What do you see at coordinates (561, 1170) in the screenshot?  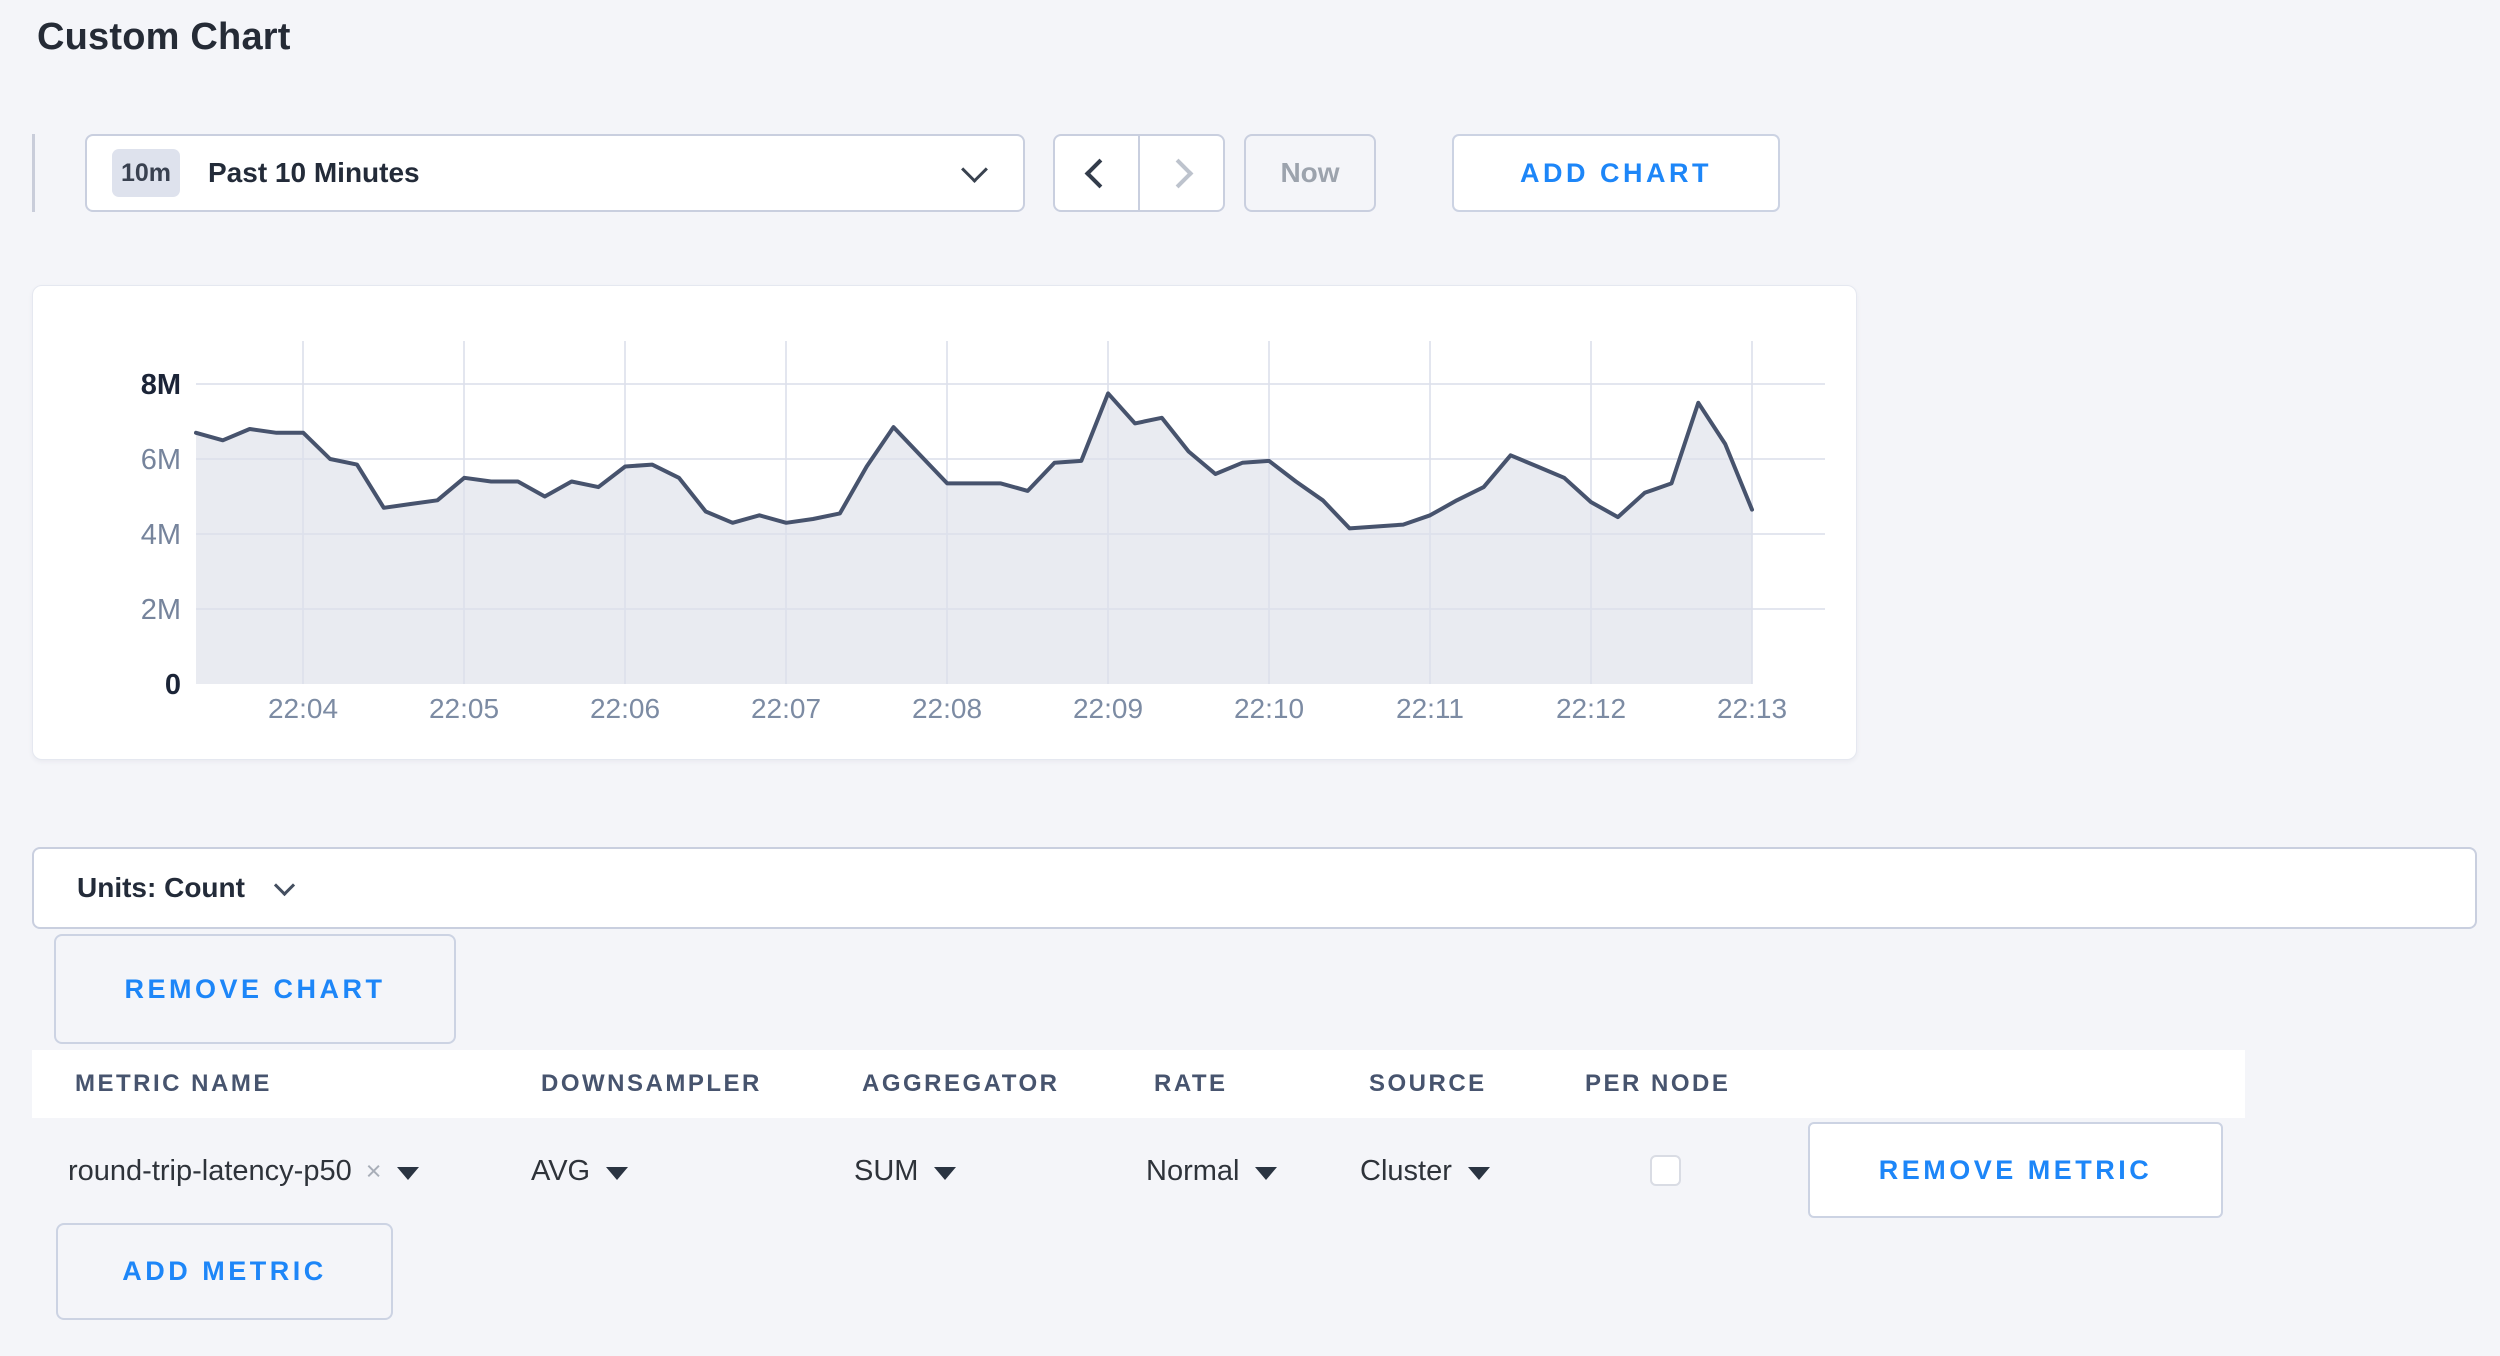 I see `downsampler-value: AVG` at bounding box center [561, 1170].